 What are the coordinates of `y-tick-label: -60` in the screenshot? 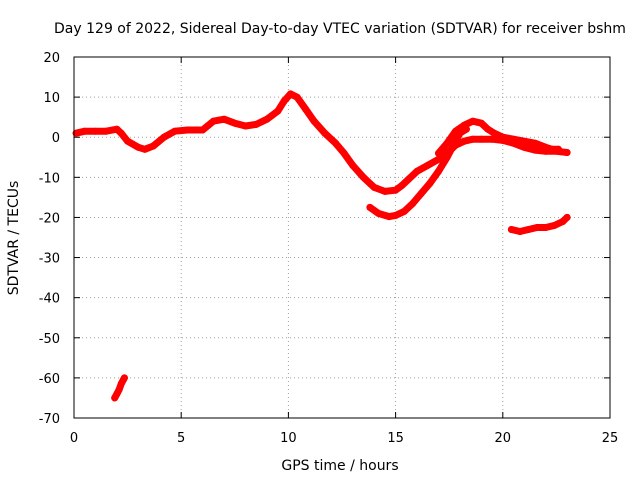 It's located at (49, 379).